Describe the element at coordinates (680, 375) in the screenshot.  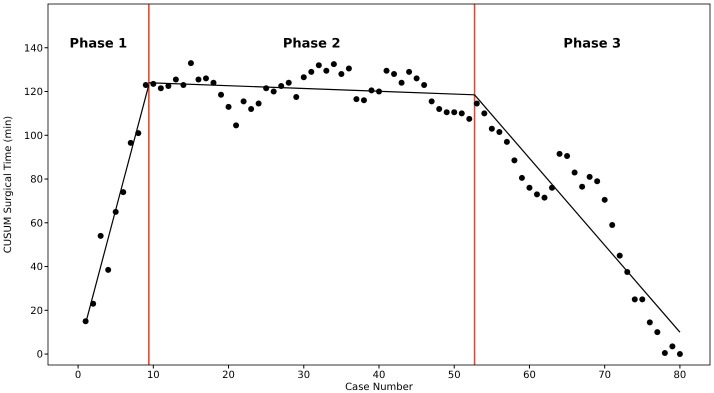
I see `x-tick-label: 80` at that location.